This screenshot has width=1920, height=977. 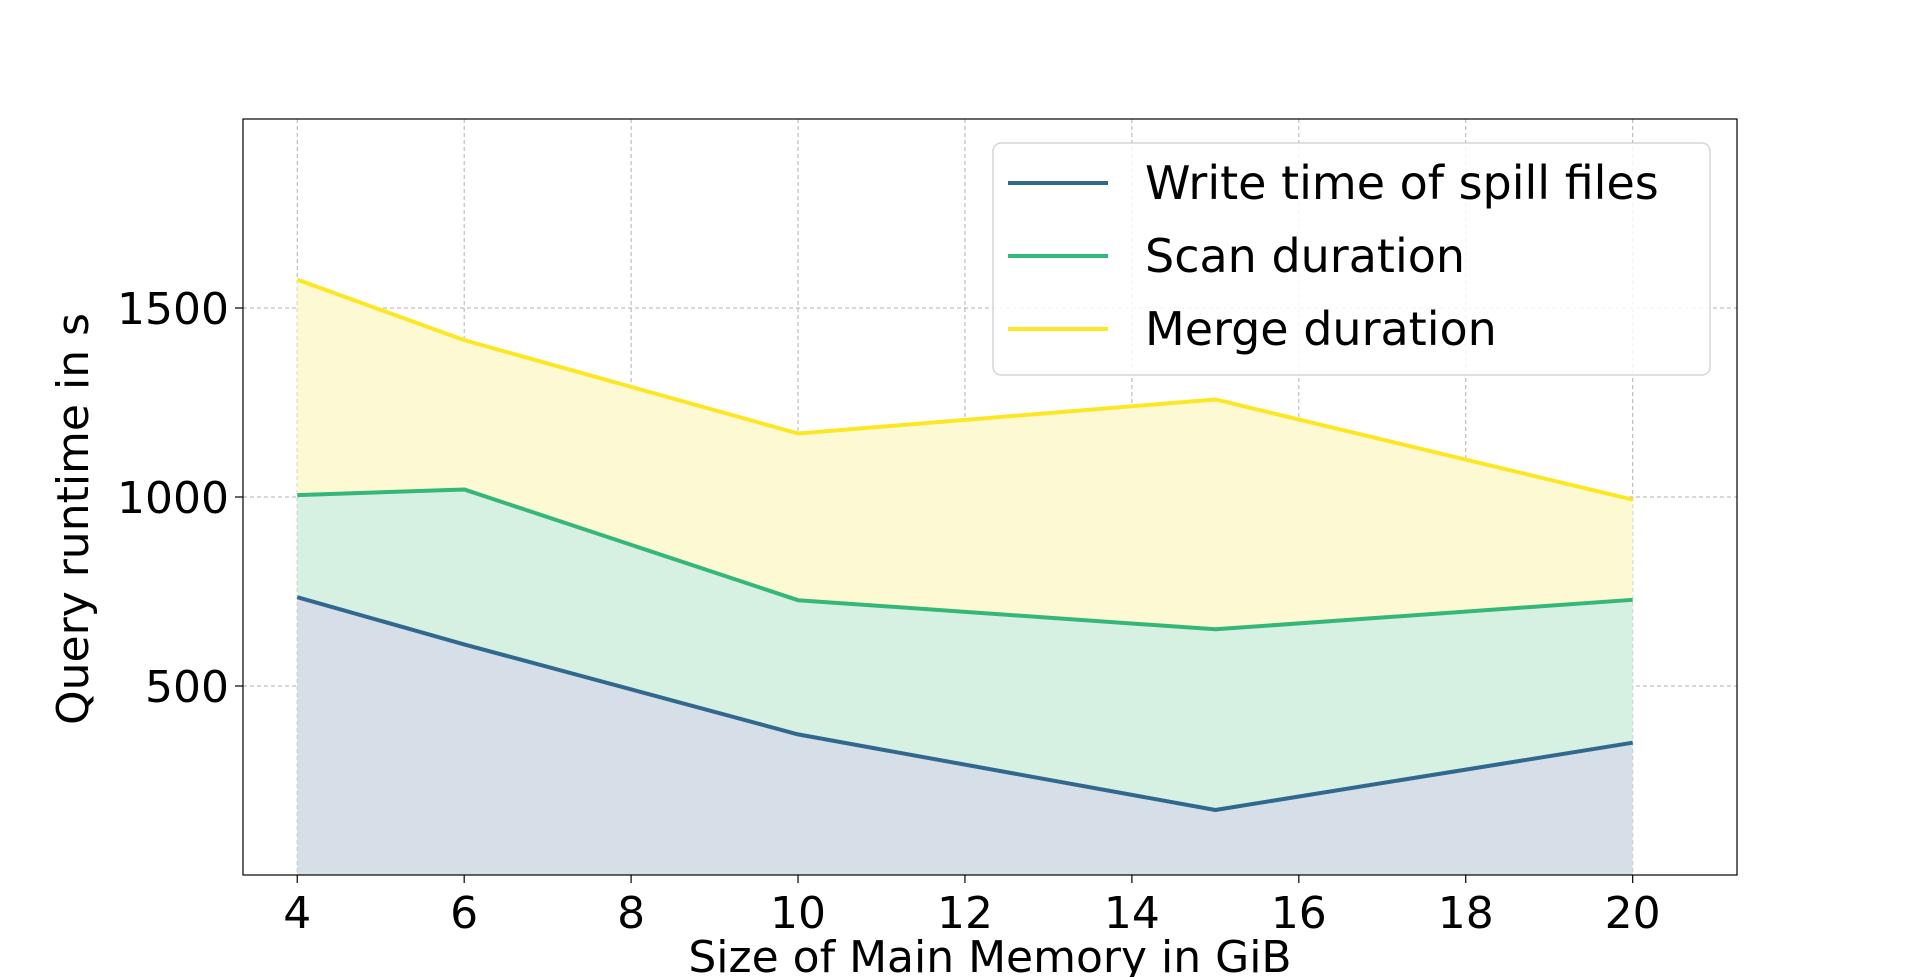 I want to click on series-line, so click(x=965, y=559).